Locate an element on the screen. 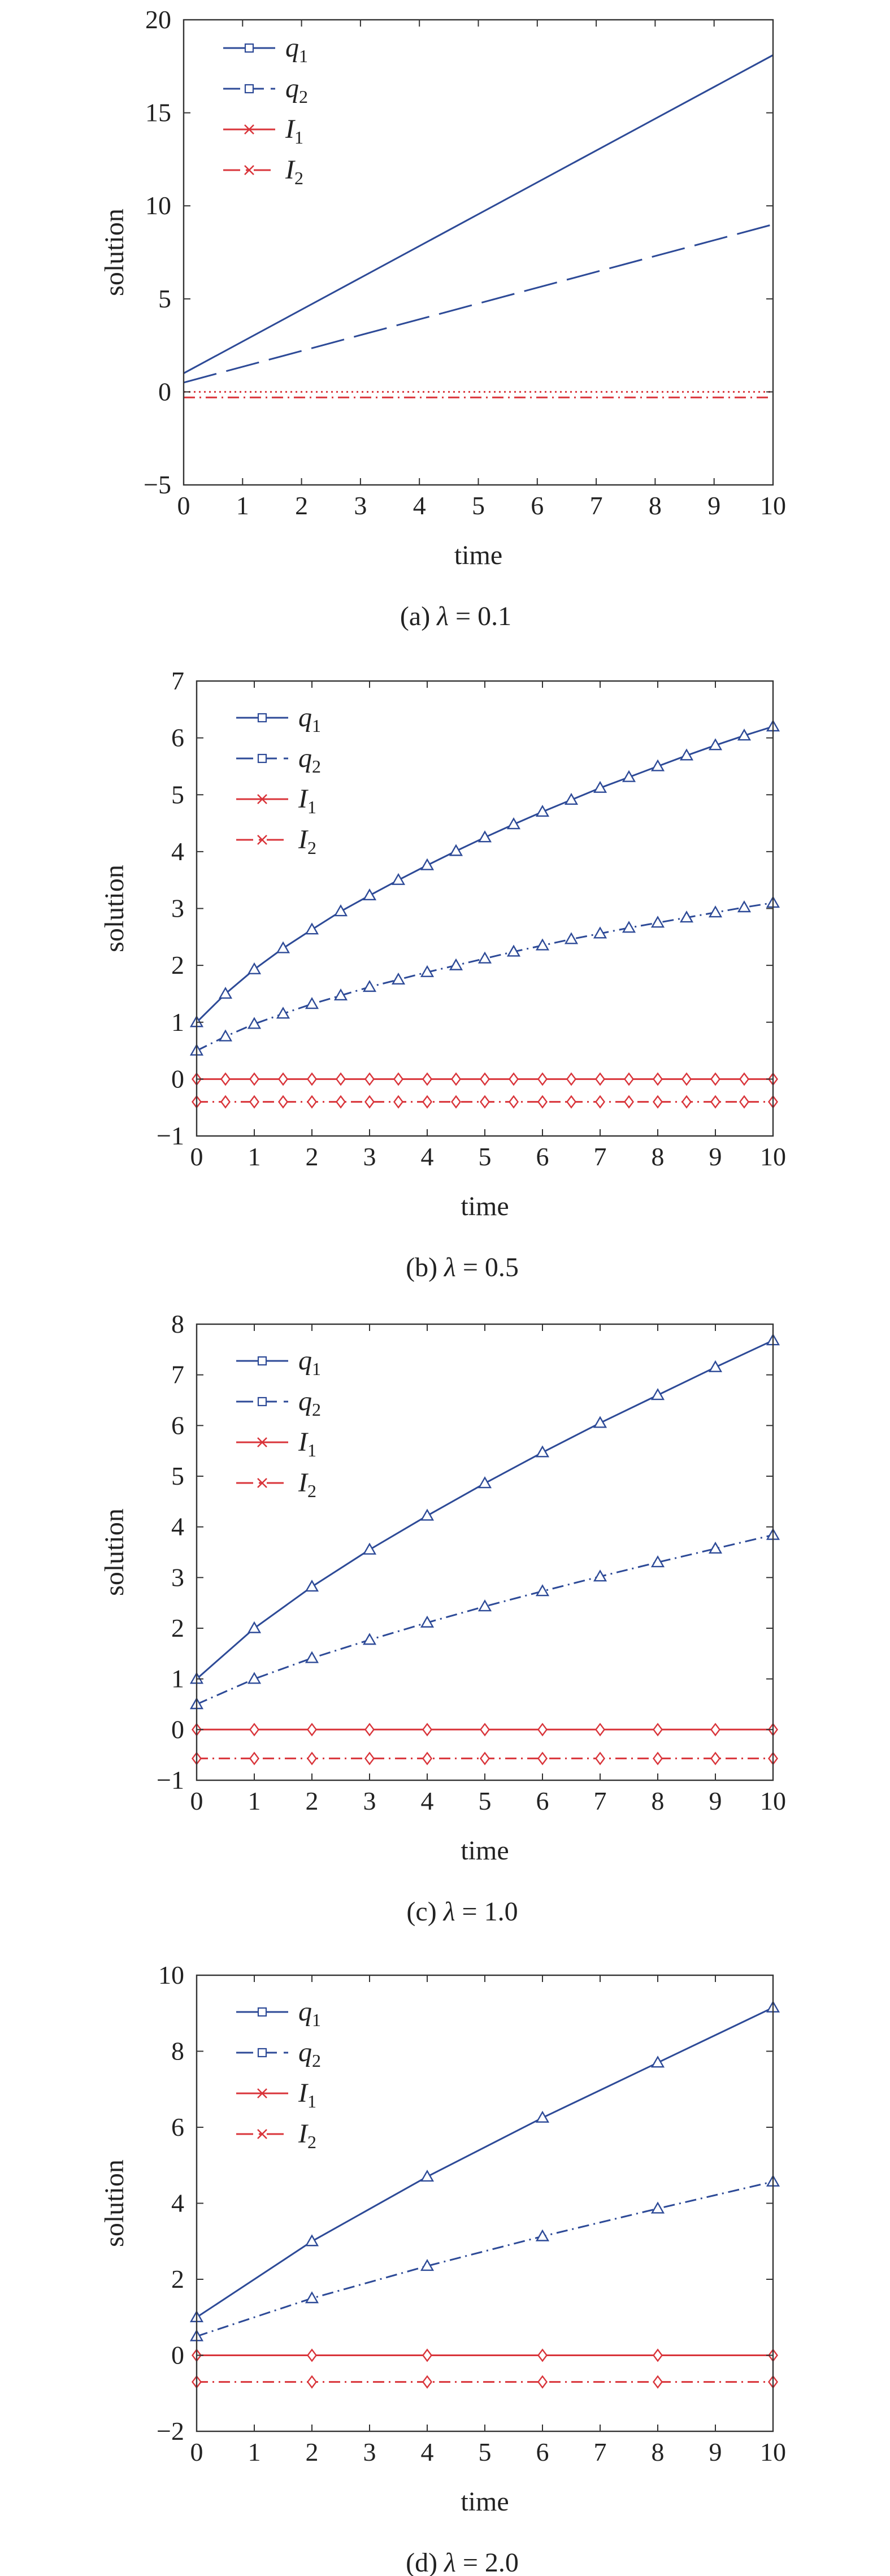 The height and width of the screenshot is (2576, 890). legend-label: q2 is located at coordinates (309, 2054).